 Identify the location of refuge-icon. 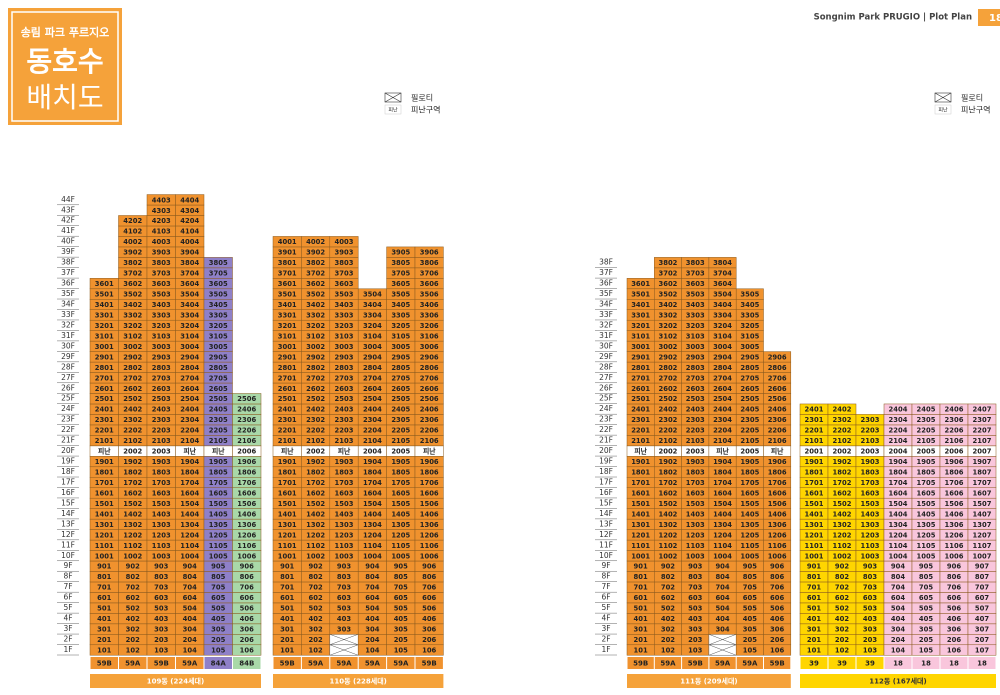
(393, 109).